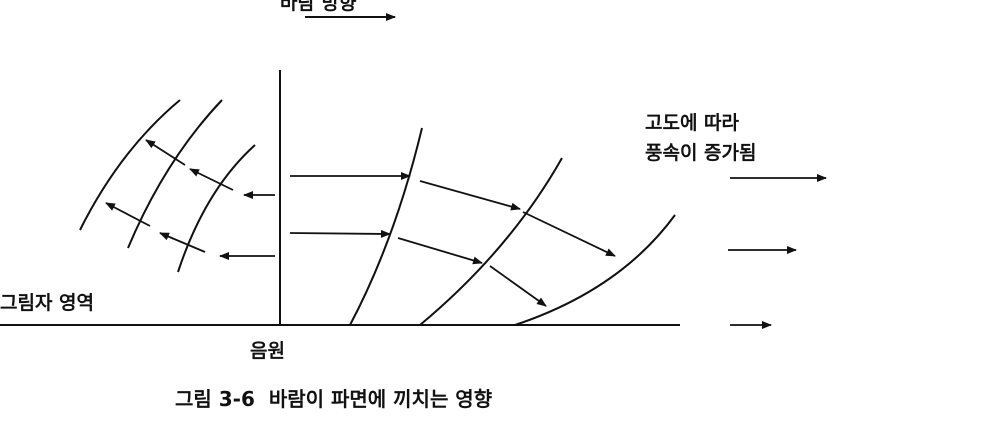  Describe the element at coordinates (267, 351) in the screenshot. I see `source-label: 음원` at that location.